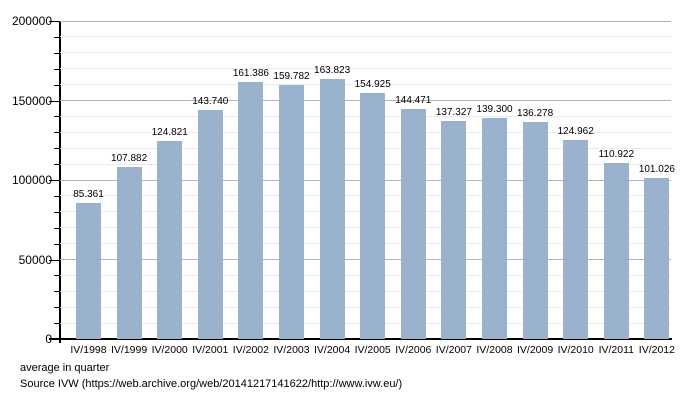  What do you see at coordinates (453, 112) in the screenshot?
I see `bar-value-label: 137.327` at bounding box center [453, 112].